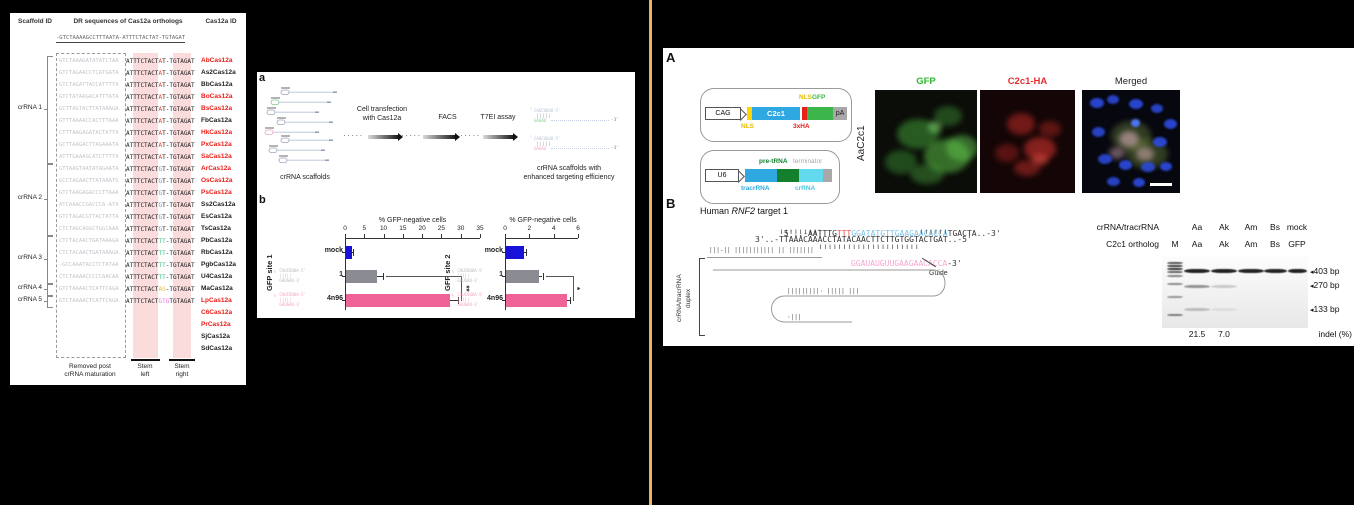 The width and height of the screenshot is (1354, 505). Describe the element at coordinates (262, 200) in the screenshot. I see `panel-b-label: b` at that location.